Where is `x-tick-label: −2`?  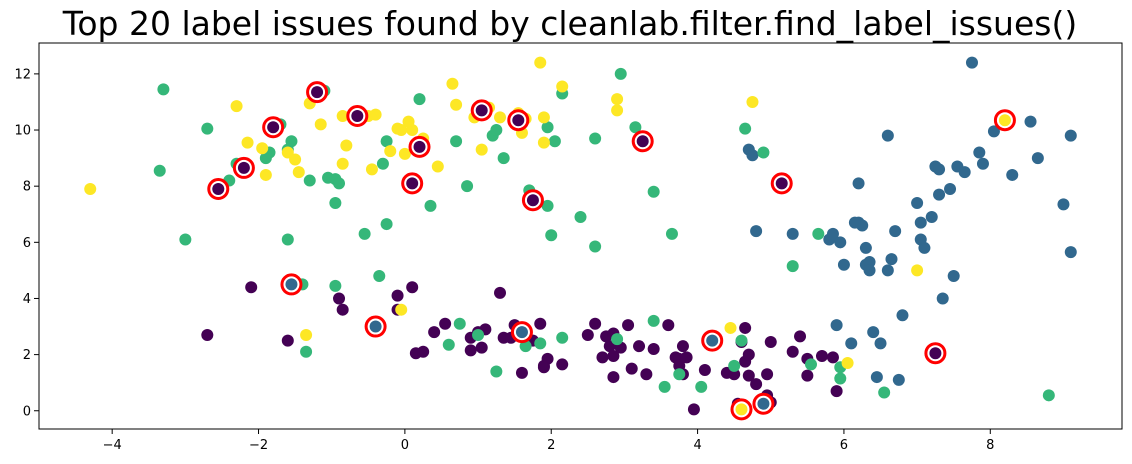 x-tick-label: −2 is located at coordinates (258, 445).